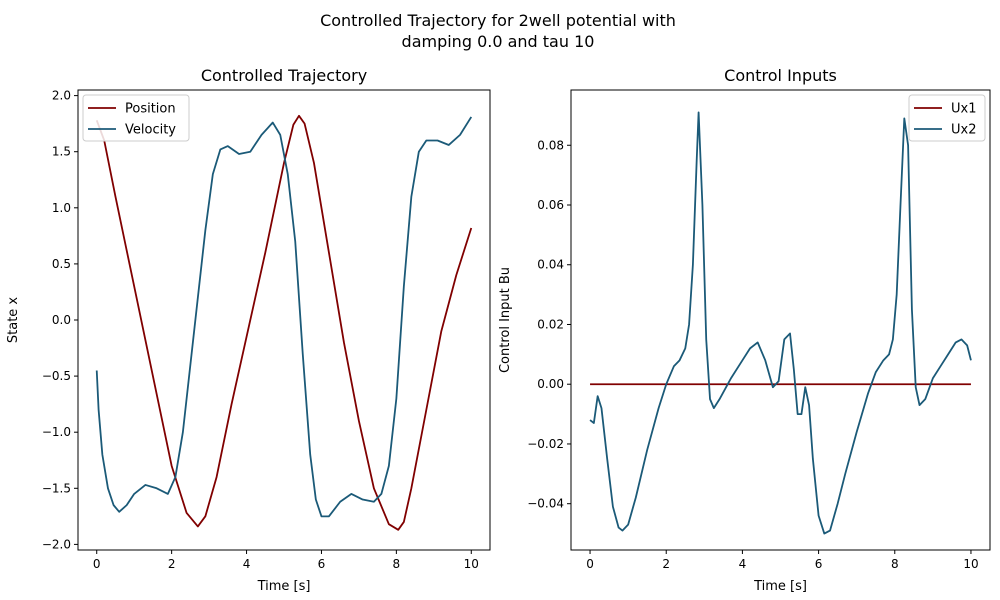  What do you see at coordinates (56, 544) in the screenshot?
I see `chart-0-ytick-label: −2.0` at bounding box center [56, 544].